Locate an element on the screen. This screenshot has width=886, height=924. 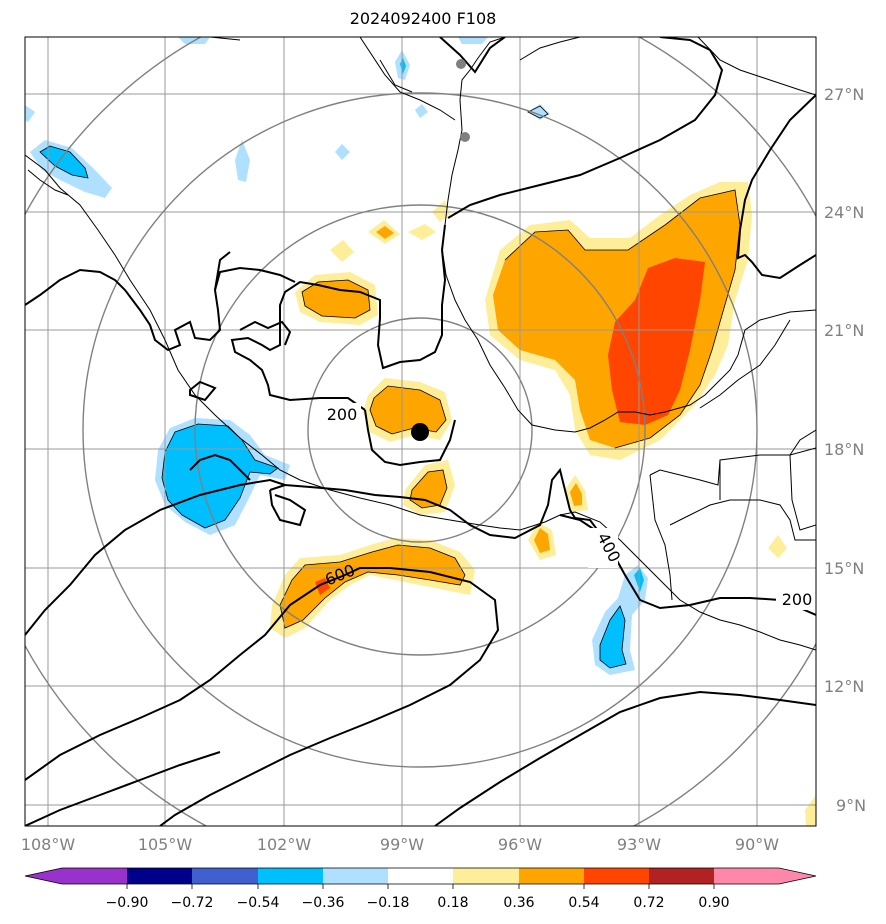
colorbar-extend-low is located at coordinates (43, 876).